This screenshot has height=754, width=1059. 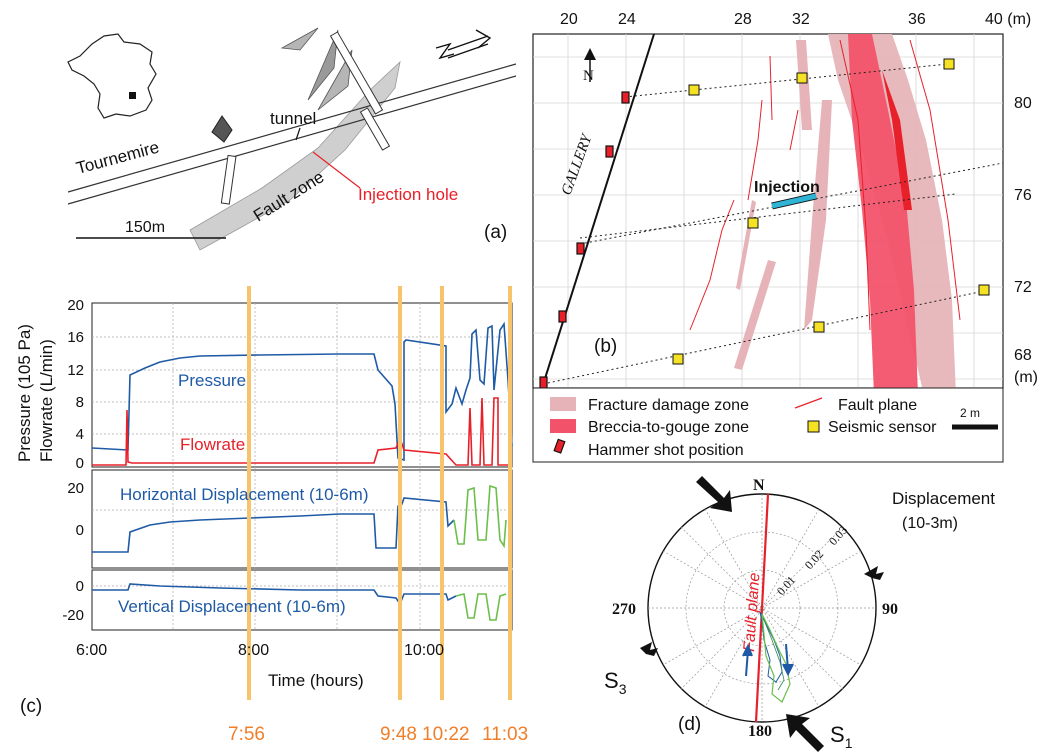 I want to click on tournemire-location-marker, so click(x=132, y=95).